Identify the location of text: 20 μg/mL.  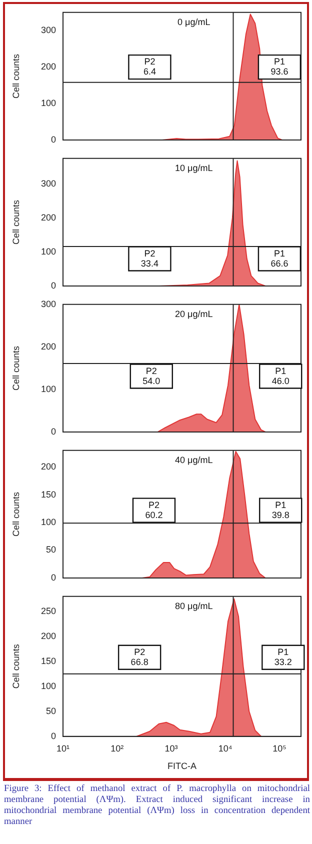
(194, 313).